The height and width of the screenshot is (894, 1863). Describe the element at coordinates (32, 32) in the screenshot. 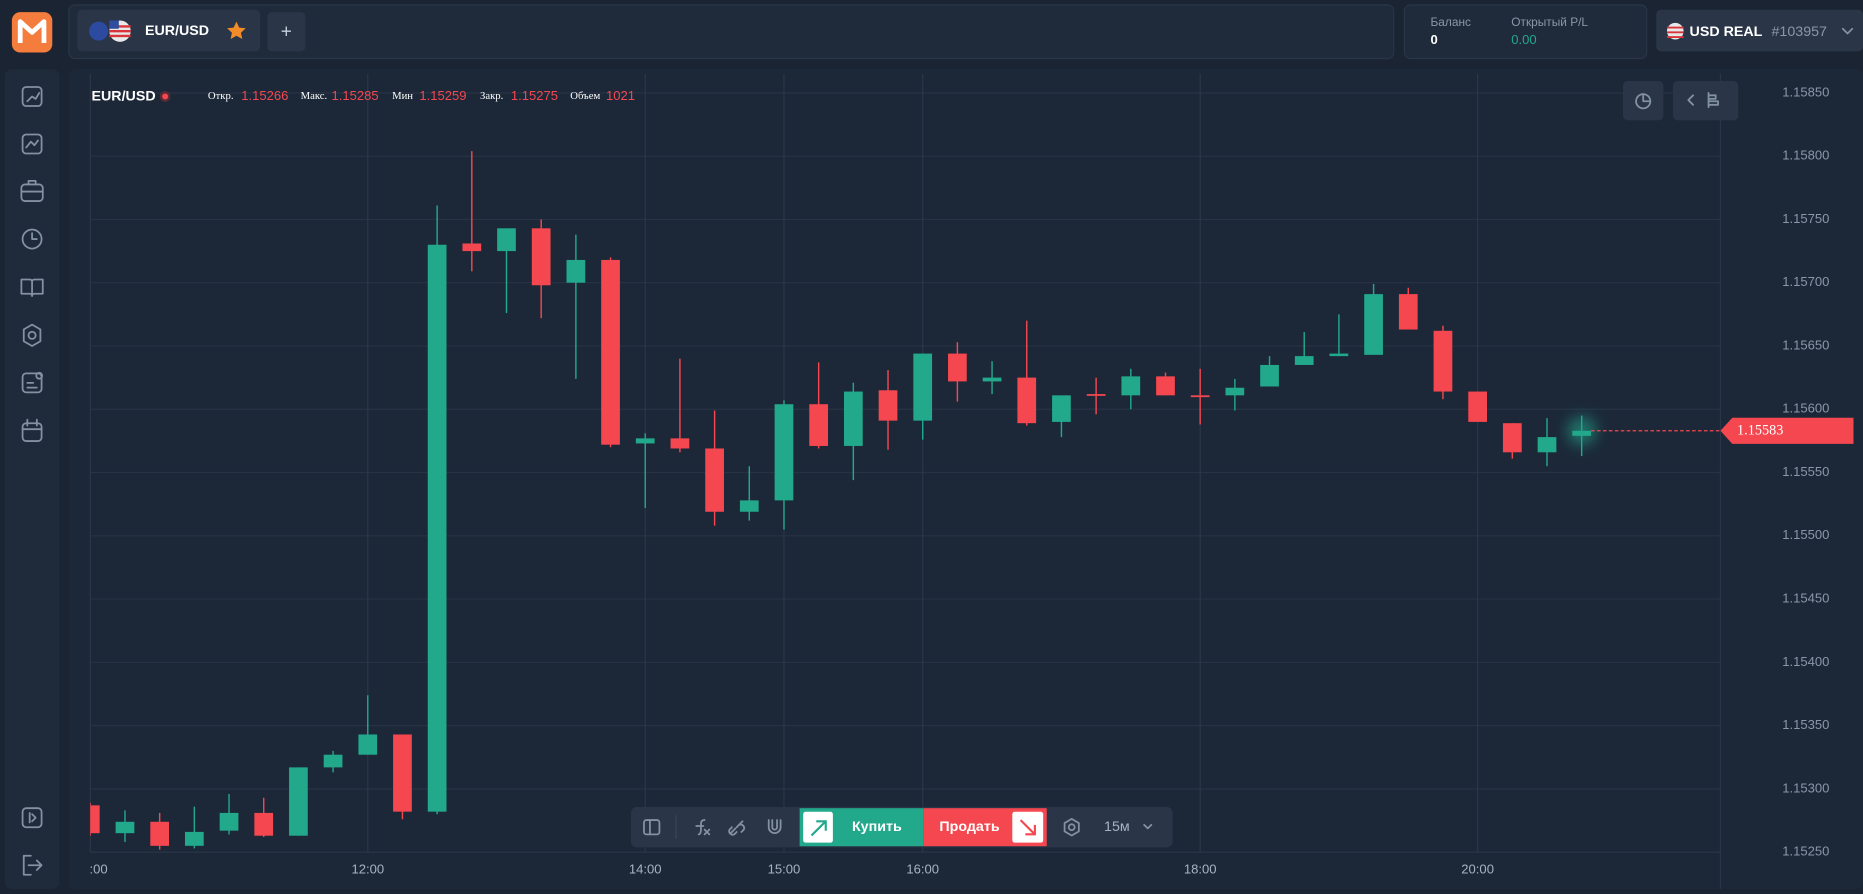

I see `logo` at that location.